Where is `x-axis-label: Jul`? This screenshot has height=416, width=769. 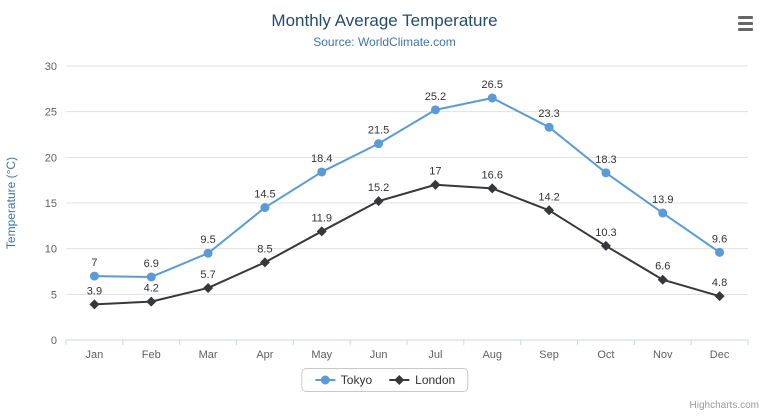 x-axis-label: Jul is located at coordinates (435, 355).